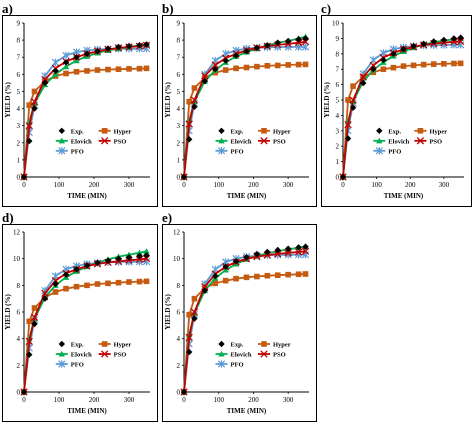 This screenshot has height=424, width=474. Describe the element at coordinates (237, 151) in the screenshot. I see `legend-label: PFO` at that location.